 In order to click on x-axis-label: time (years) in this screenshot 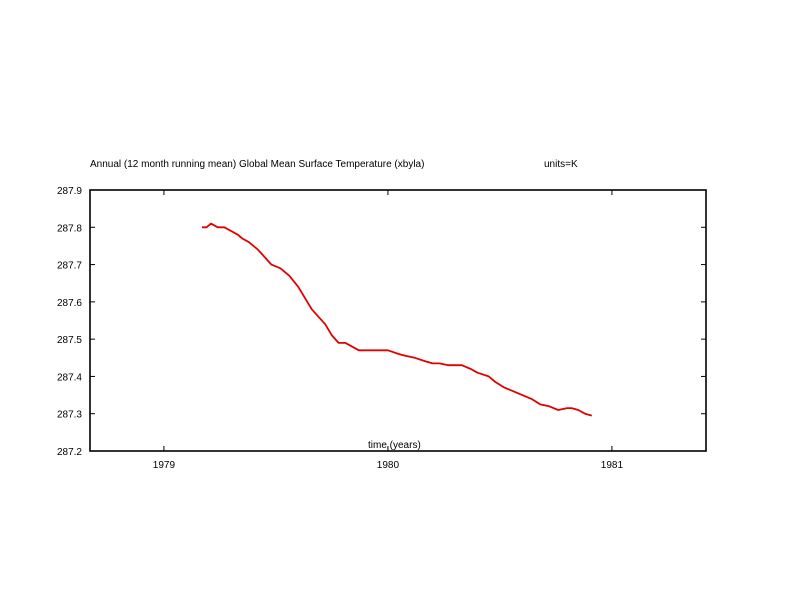, I will do `click(394, 445)`.